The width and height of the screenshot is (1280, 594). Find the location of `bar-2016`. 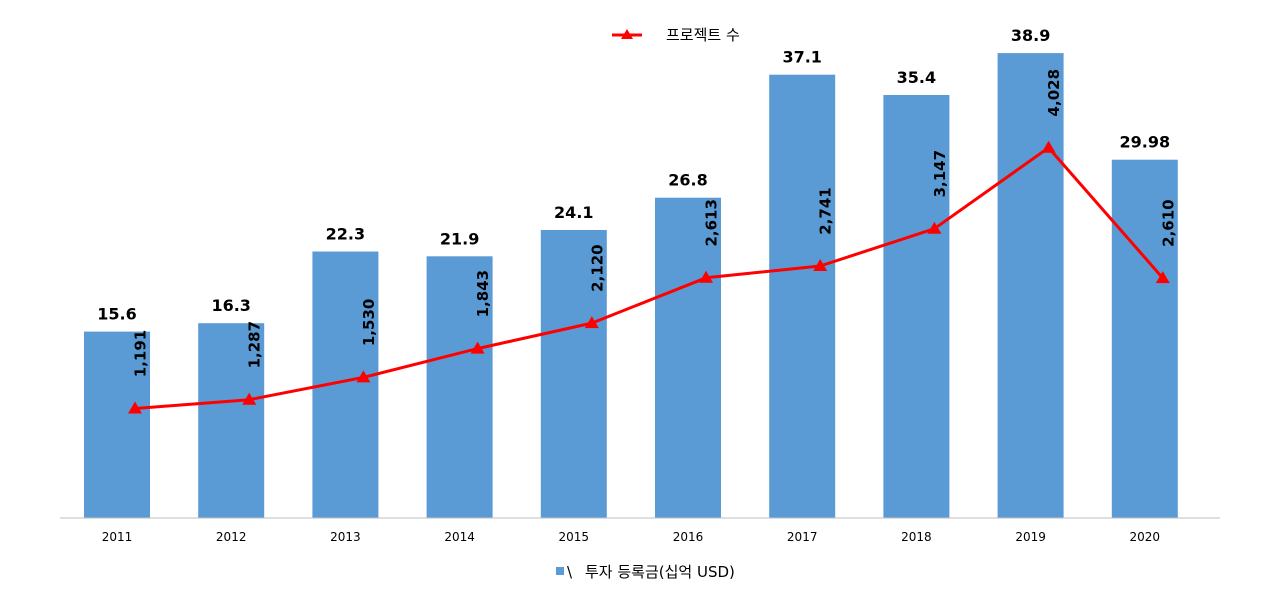

bar-2016 is located at coordinates (688, 357).